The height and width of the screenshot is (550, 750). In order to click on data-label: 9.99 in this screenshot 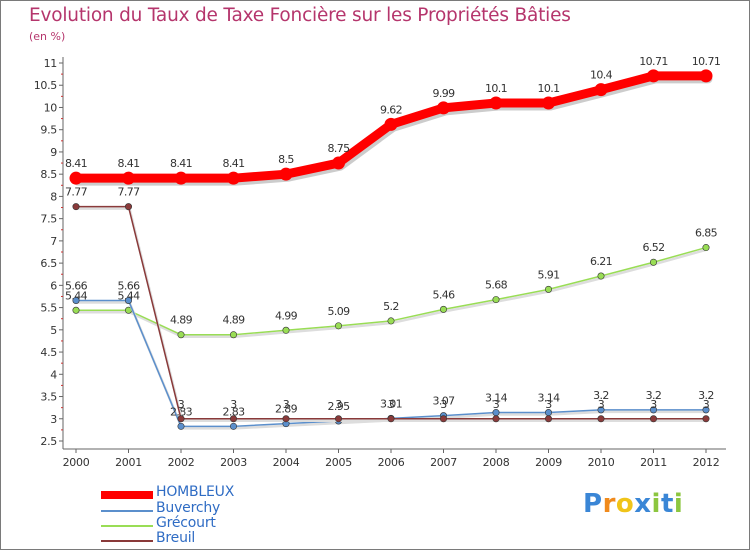, I will do `click(443, 93)`.